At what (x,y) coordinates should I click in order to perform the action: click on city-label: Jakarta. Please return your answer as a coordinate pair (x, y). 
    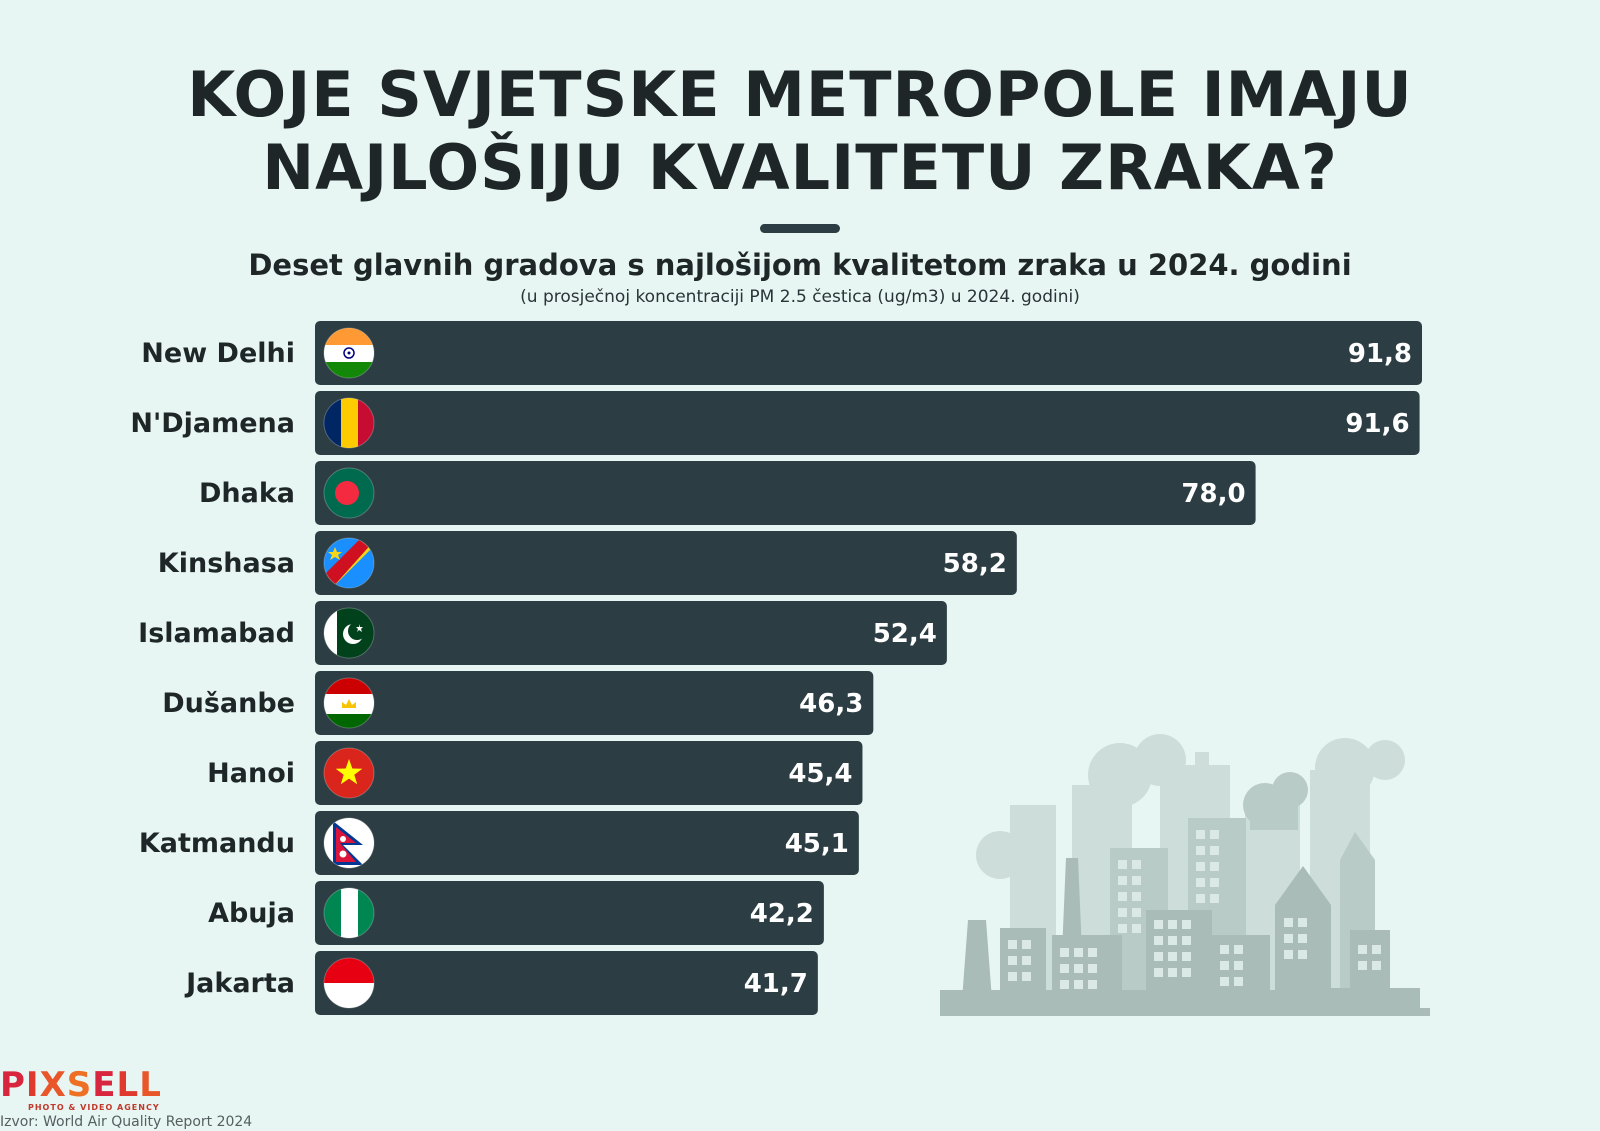
    Looking at the image, I should click on (239, 983).